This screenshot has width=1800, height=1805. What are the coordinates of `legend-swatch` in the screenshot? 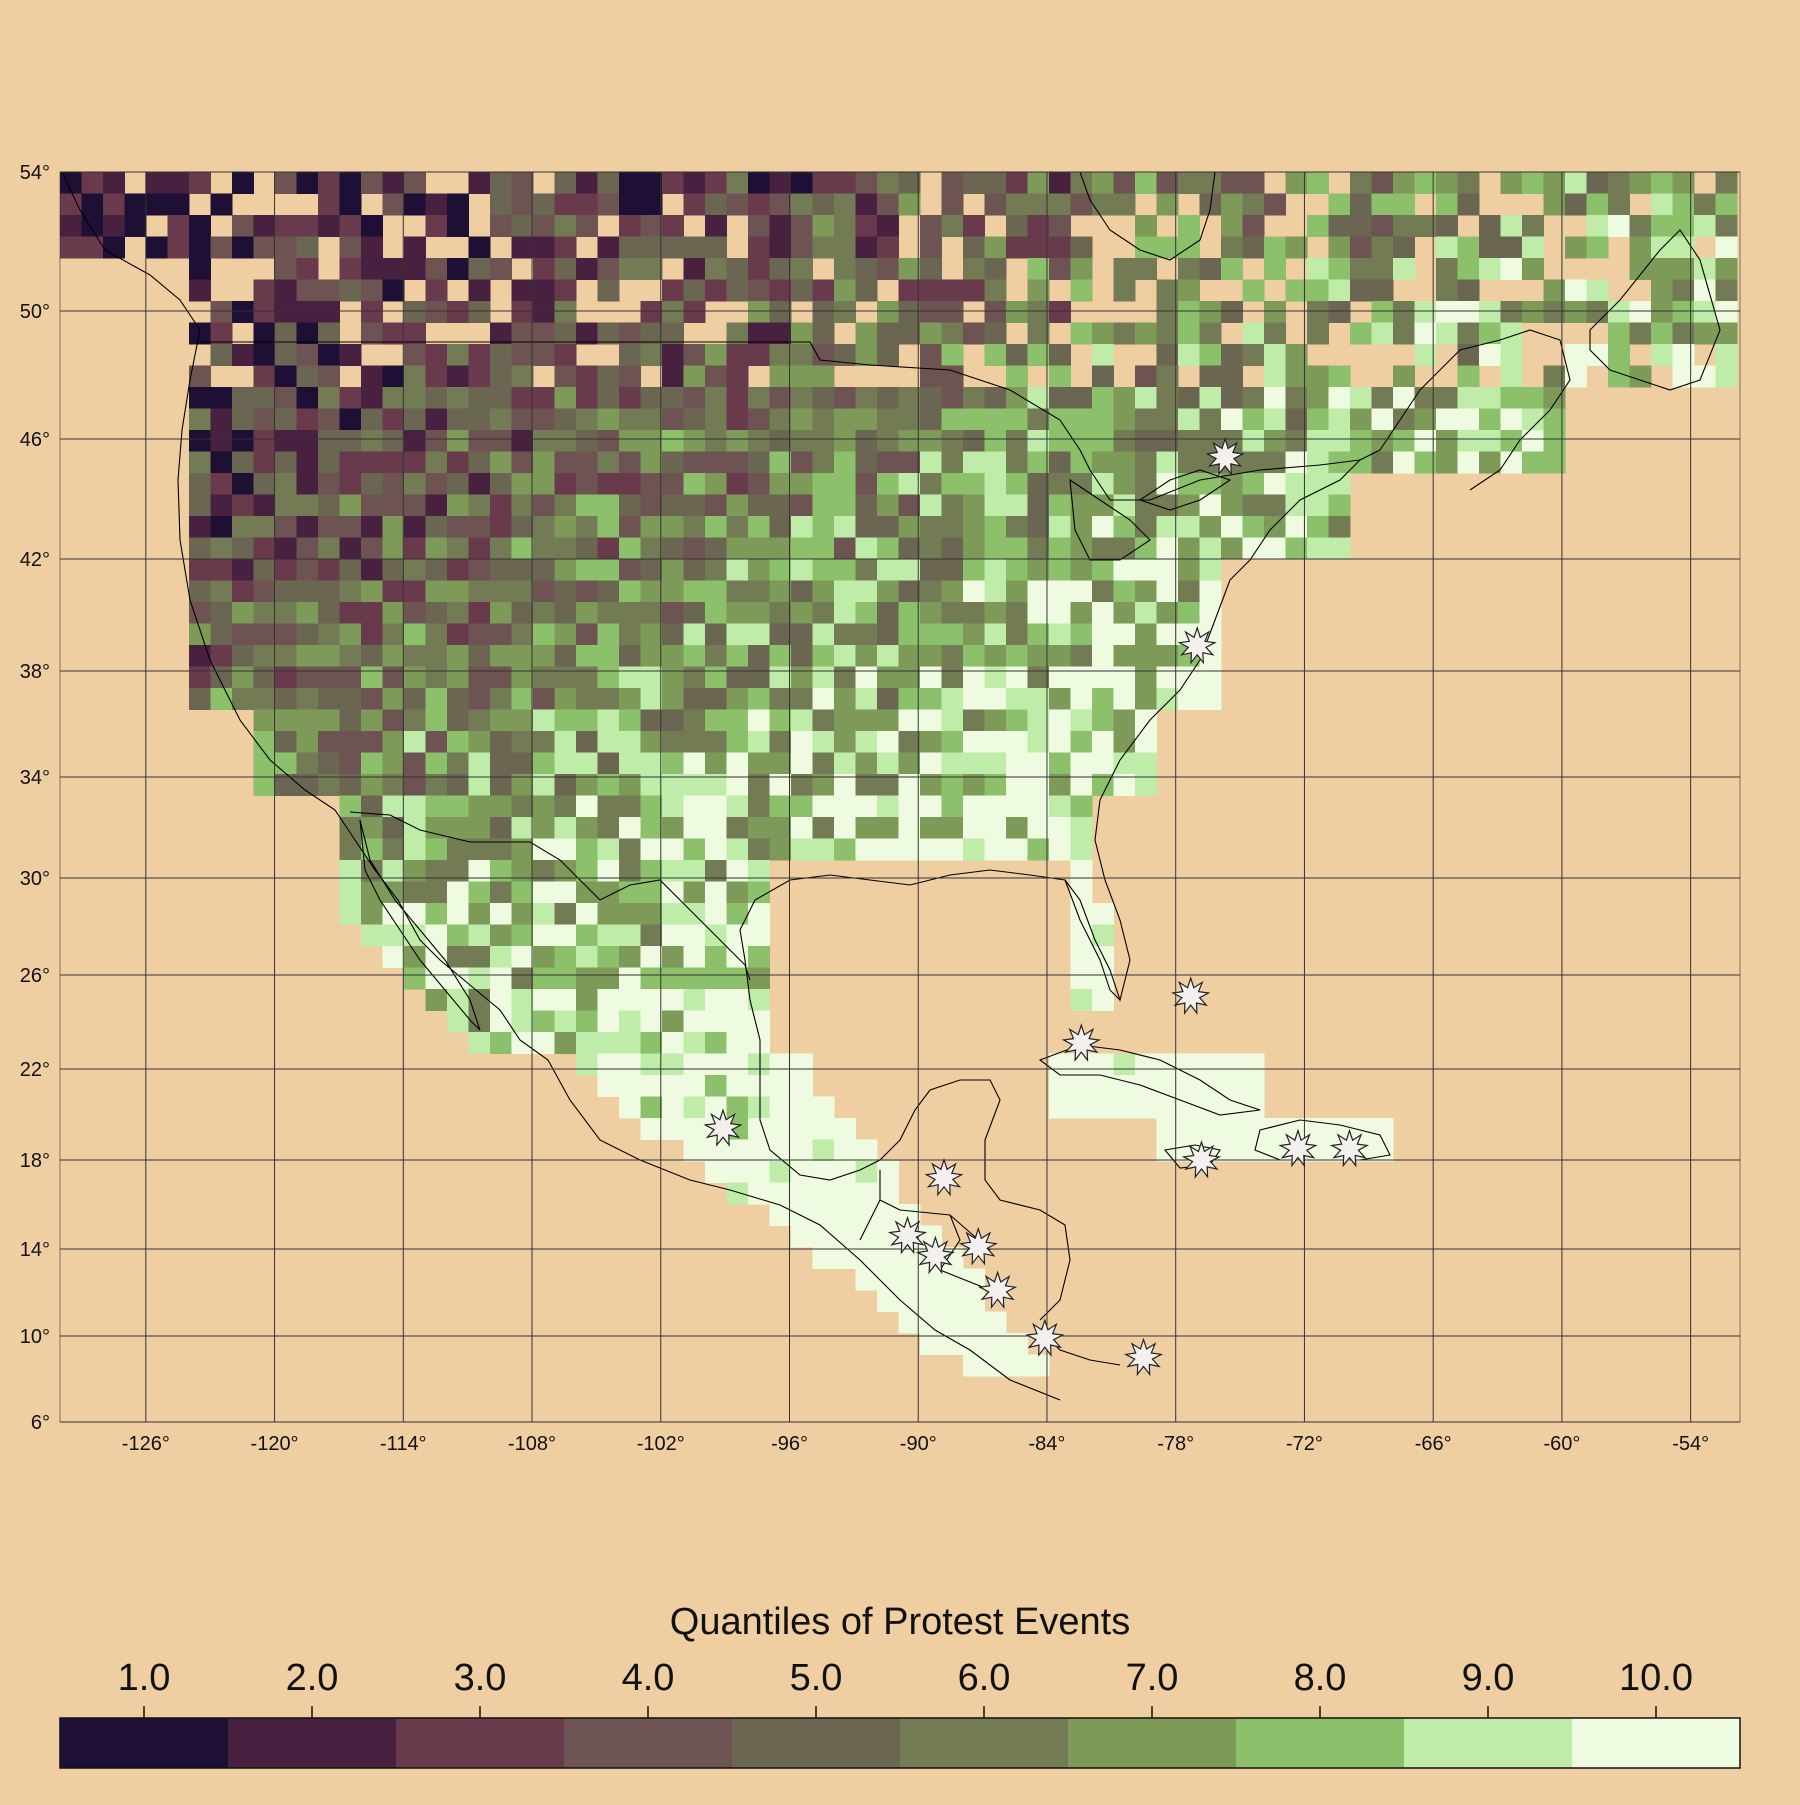 It's located at (1320, 1743).